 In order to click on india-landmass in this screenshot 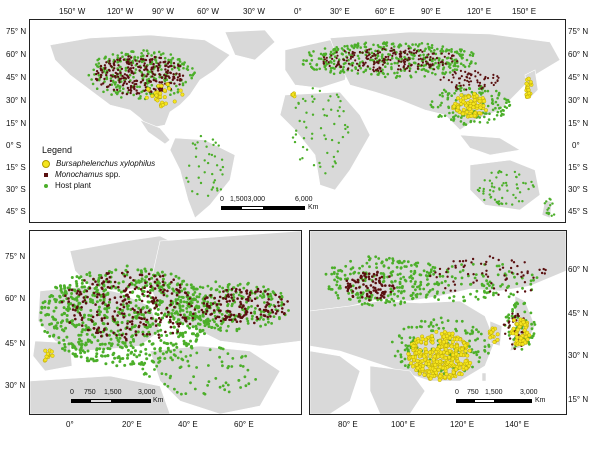, I will do `click(335, 382)`.